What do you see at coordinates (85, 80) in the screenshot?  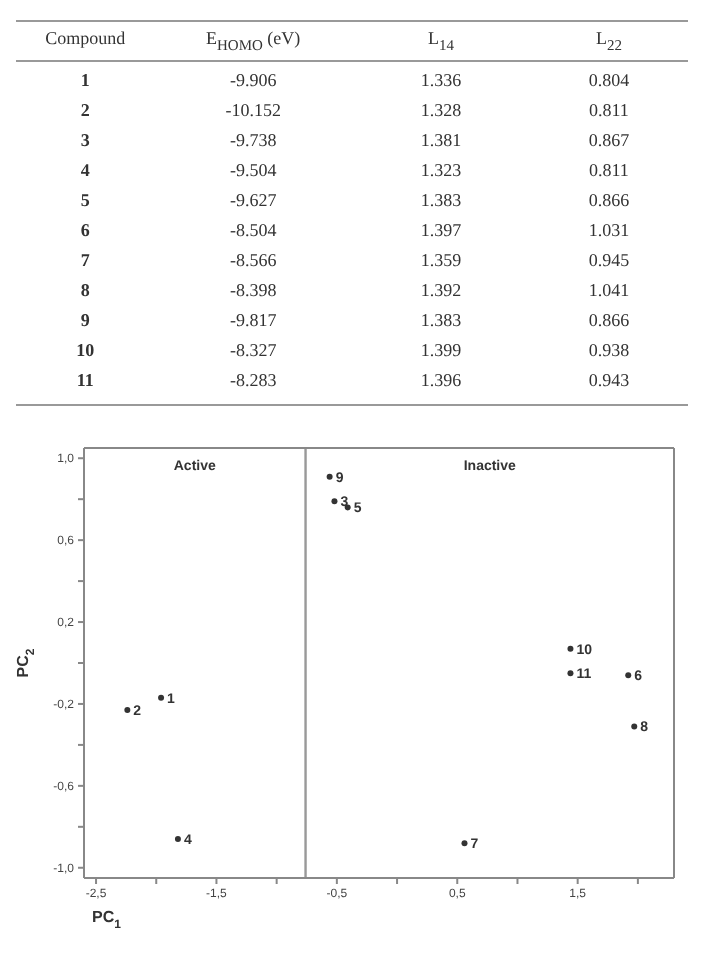 I see `y-tick-label: 1` at bounding box center [85, 80].